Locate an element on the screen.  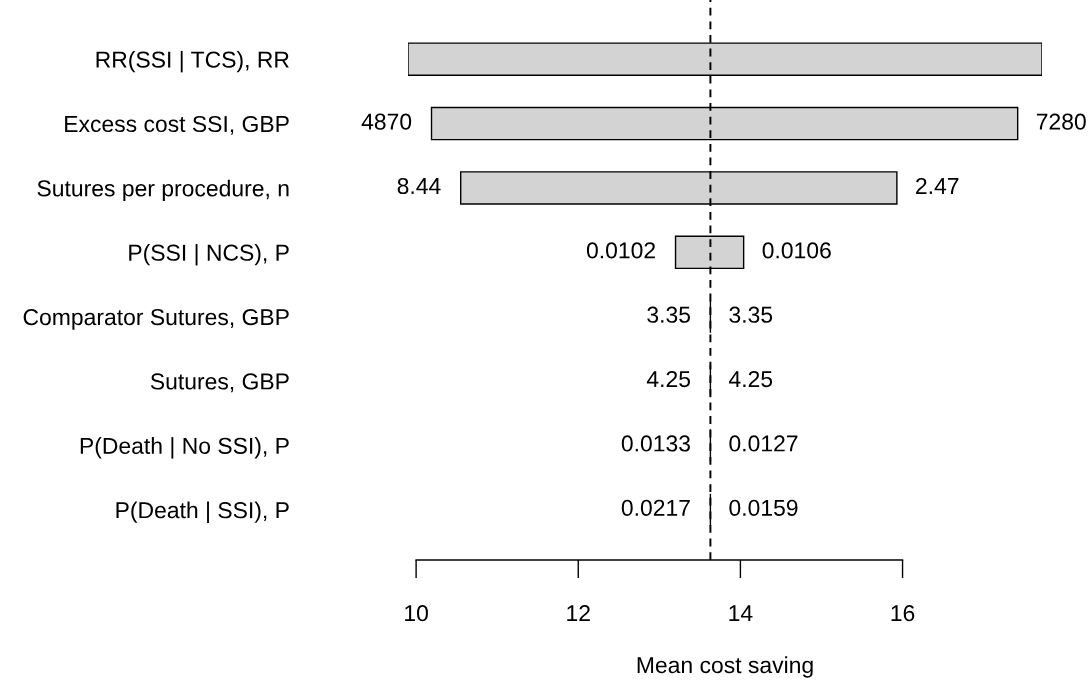
y-tick-label: Comparator Sutures, GBP is located at coordinates (156, 319).